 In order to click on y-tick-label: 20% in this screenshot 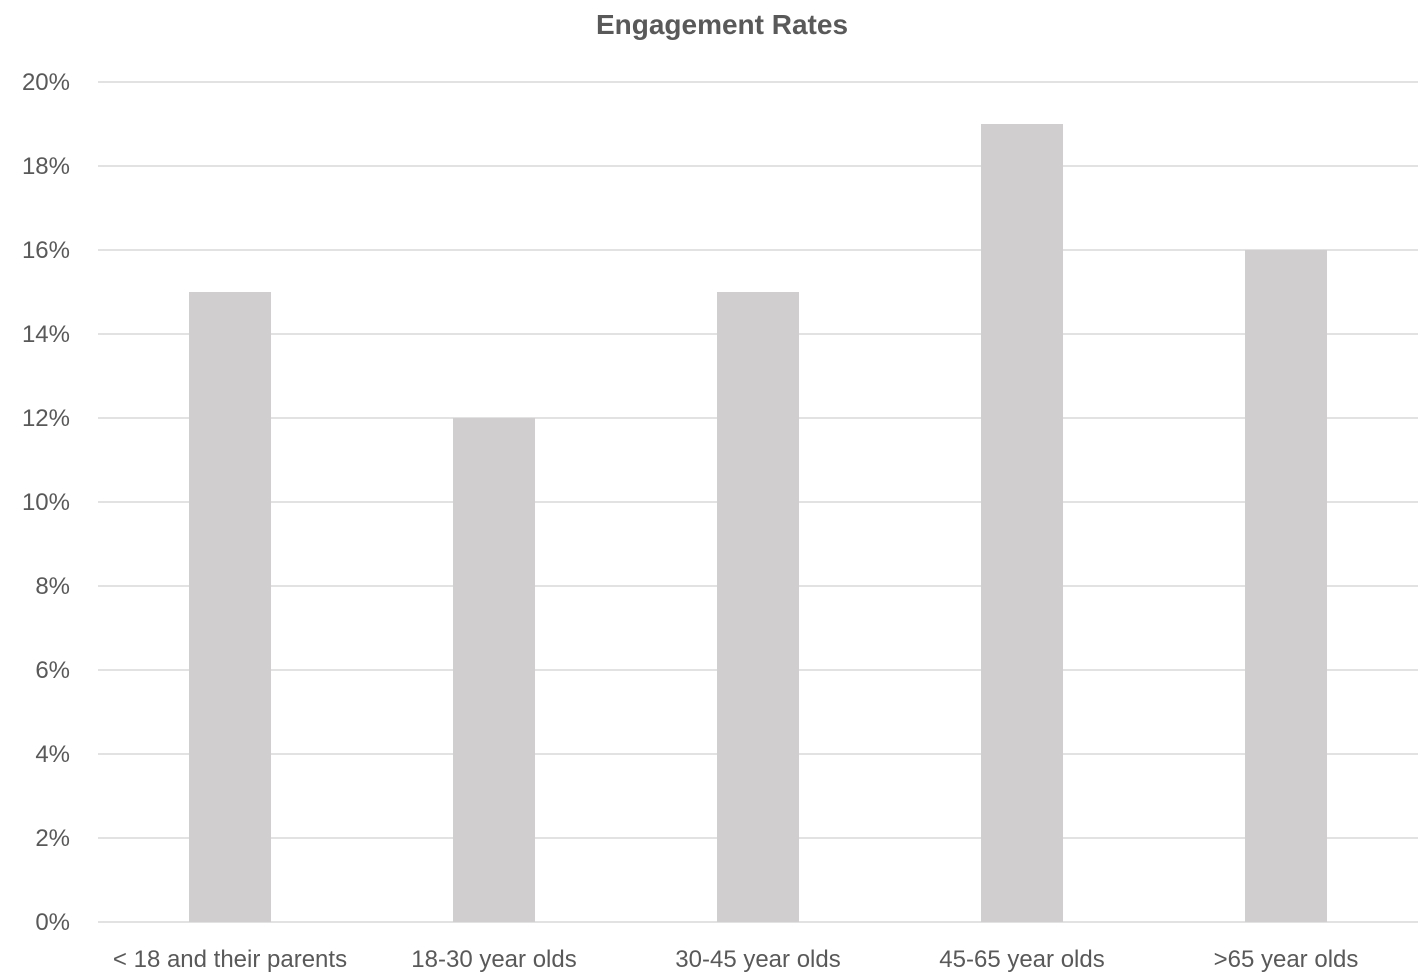, I will do `click(46, 82)`.